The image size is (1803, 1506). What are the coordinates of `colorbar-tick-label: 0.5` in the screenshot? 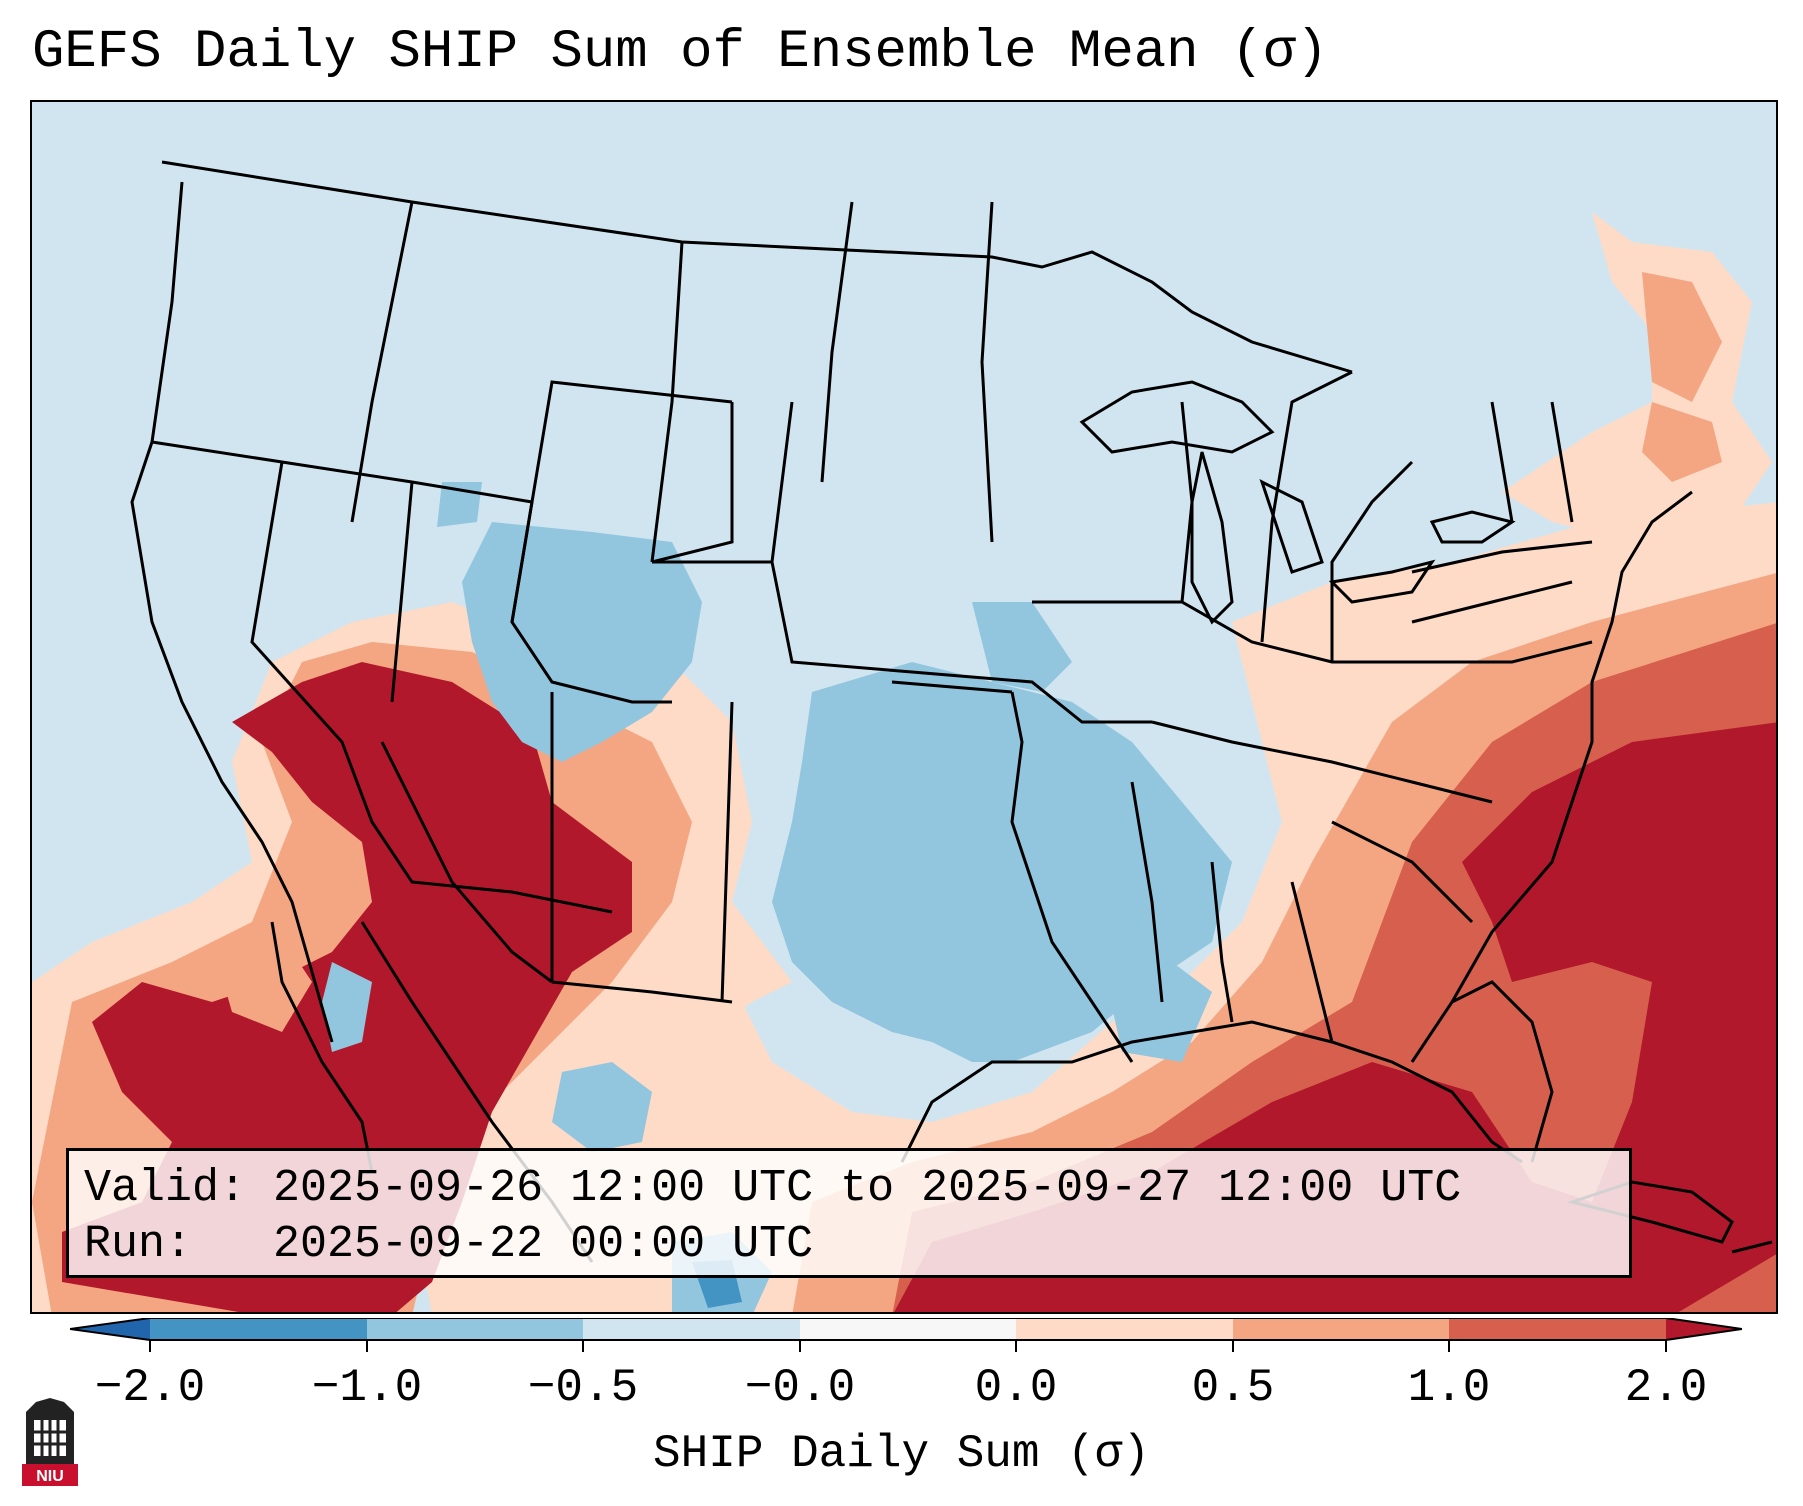 It's located at (1233, 1388).